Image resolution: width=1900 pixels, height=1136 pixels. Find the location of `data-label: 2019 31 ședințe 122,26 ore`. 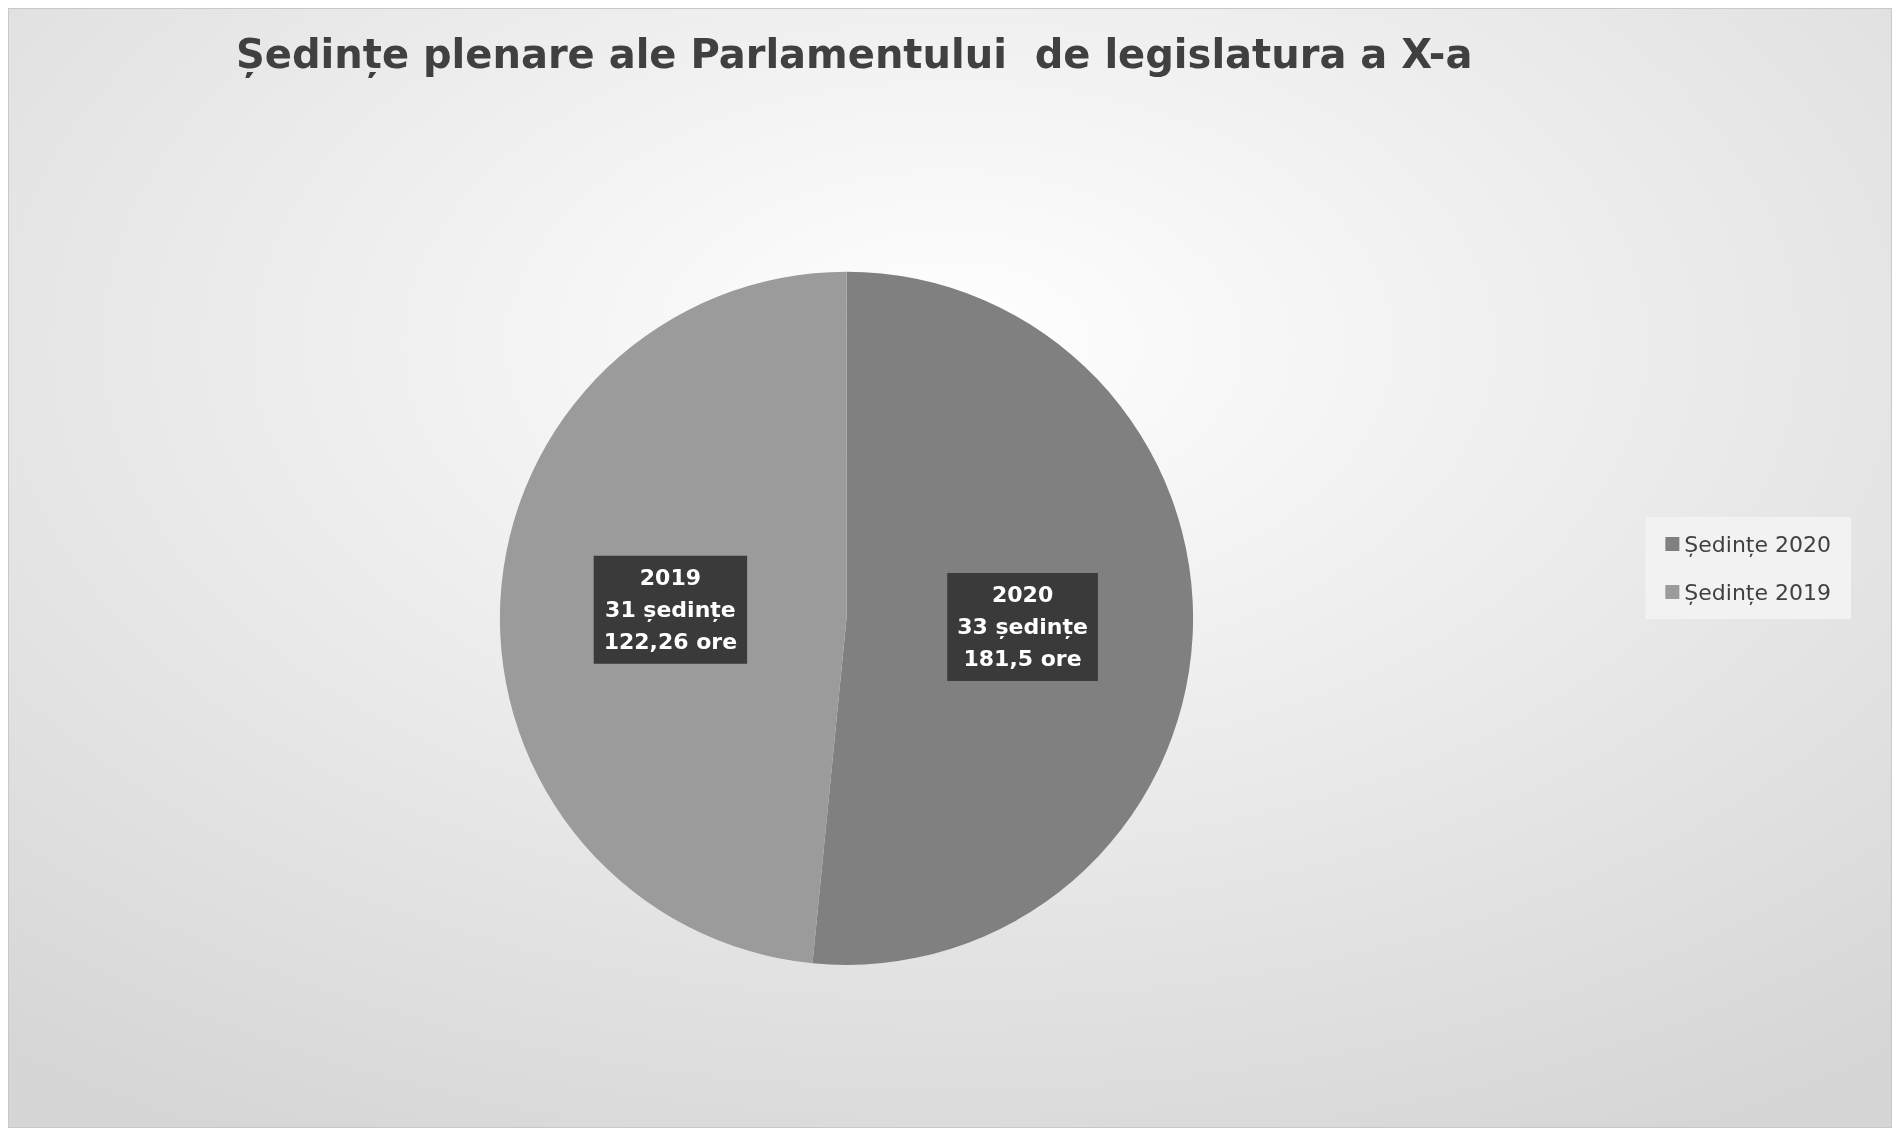

data-label: 2019 31 ședințe 122,26 ore is located at coordinates (670, 610).